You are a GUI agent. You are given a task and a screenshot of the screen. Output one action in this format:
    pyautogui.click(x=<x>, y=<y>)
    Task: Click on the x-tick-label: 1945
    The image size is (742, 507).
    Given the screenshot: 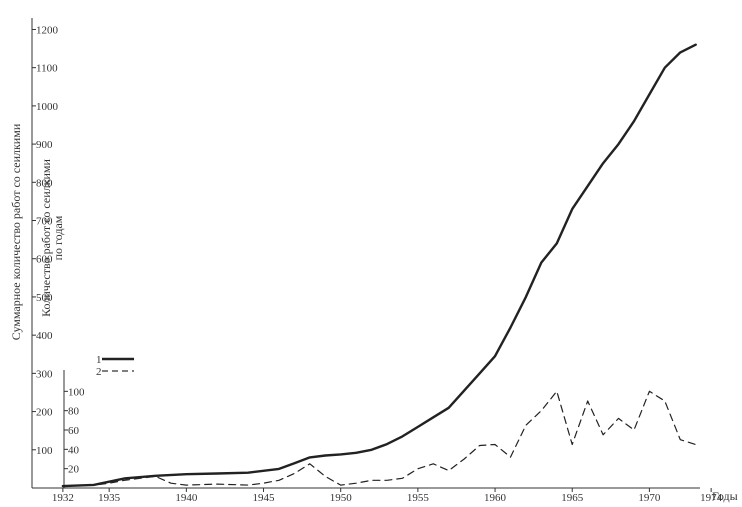 What is the action you would take?
    pyautogui.click(x=264, y=498)
    